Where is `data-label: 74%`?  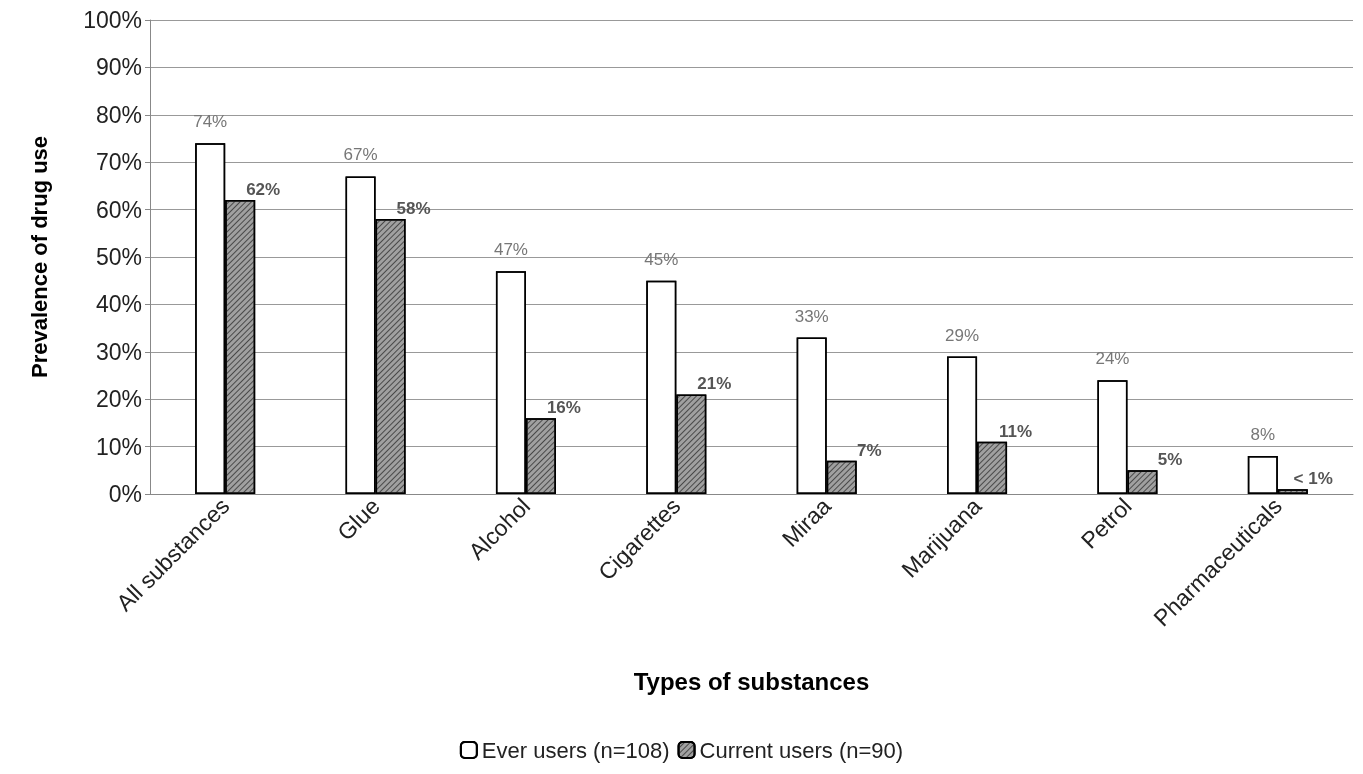
data-label: 74% is located at coordinates (210, 122).